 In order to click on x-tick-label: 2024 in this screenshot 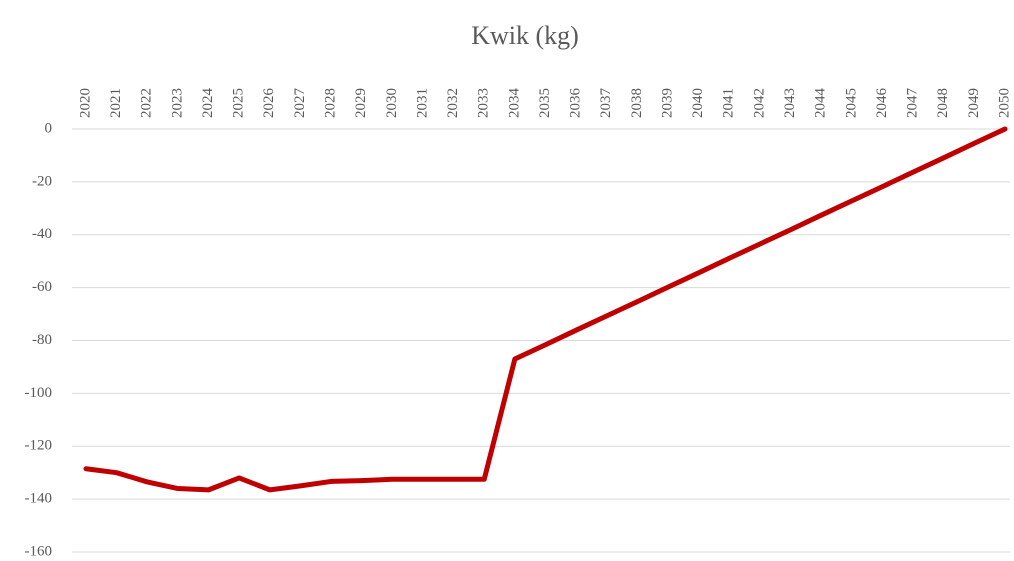, I will do `click(208, 103)`.